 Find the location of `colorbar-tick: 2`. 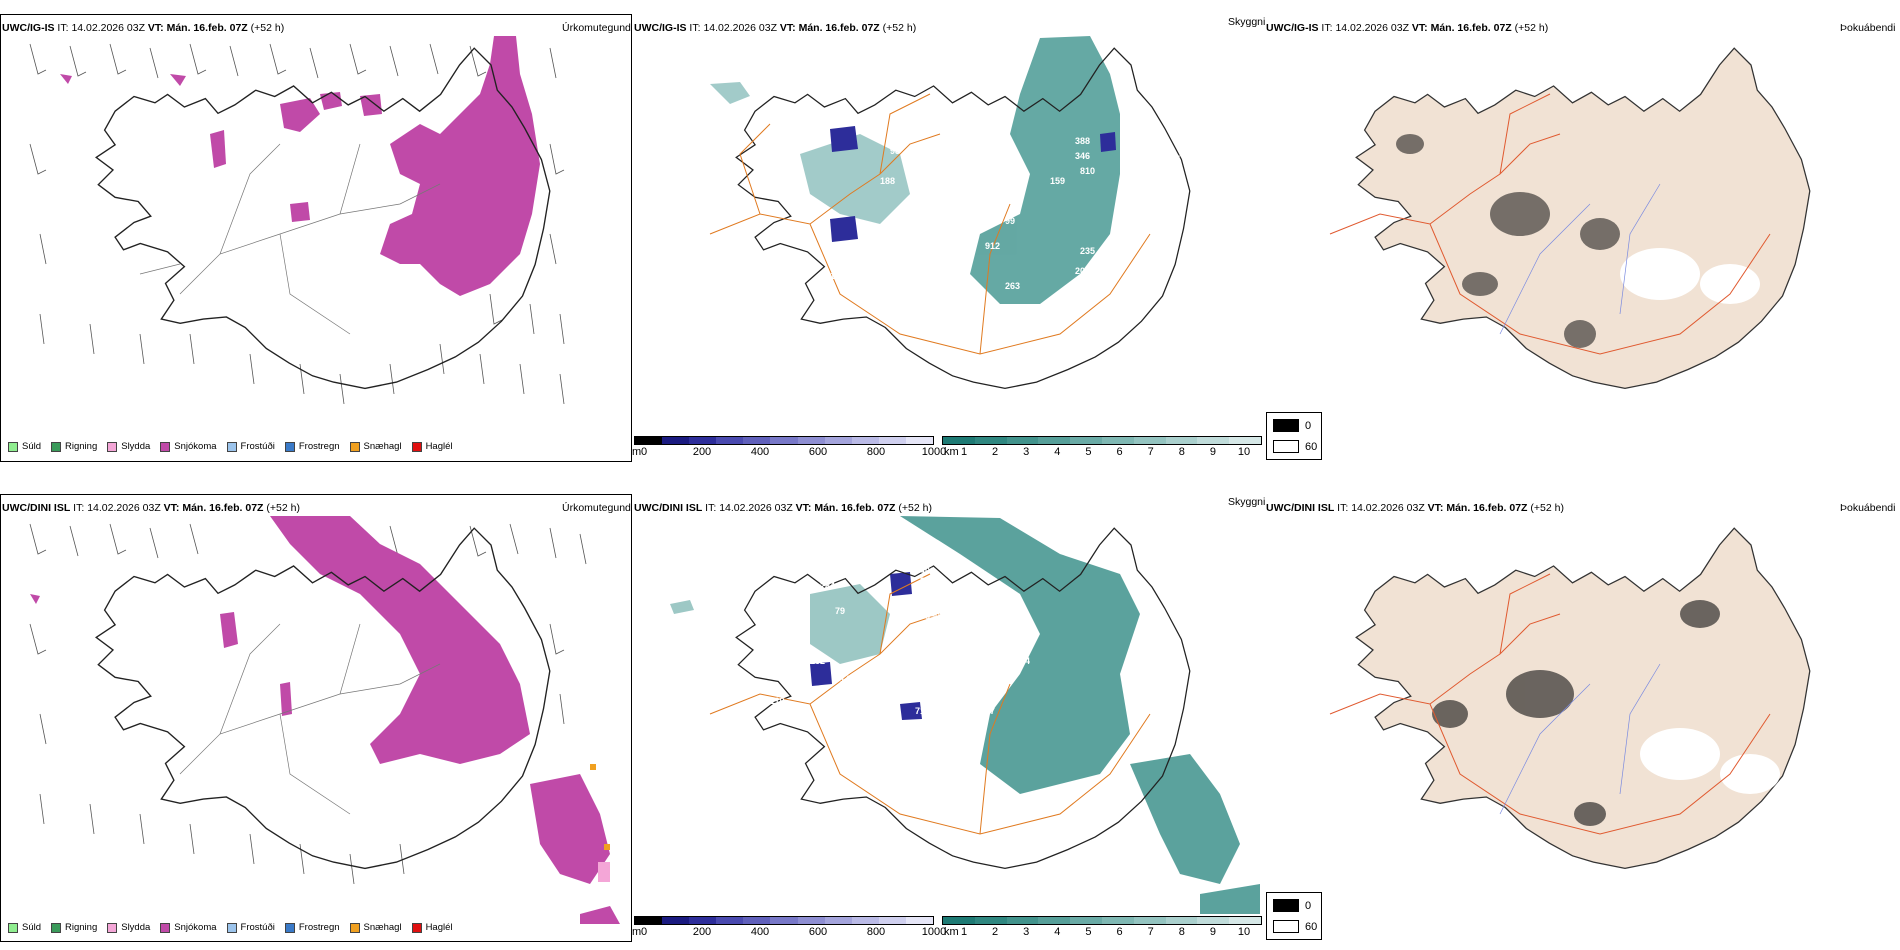

colorbar-tick: 2 is located at coordinates (995, 932).